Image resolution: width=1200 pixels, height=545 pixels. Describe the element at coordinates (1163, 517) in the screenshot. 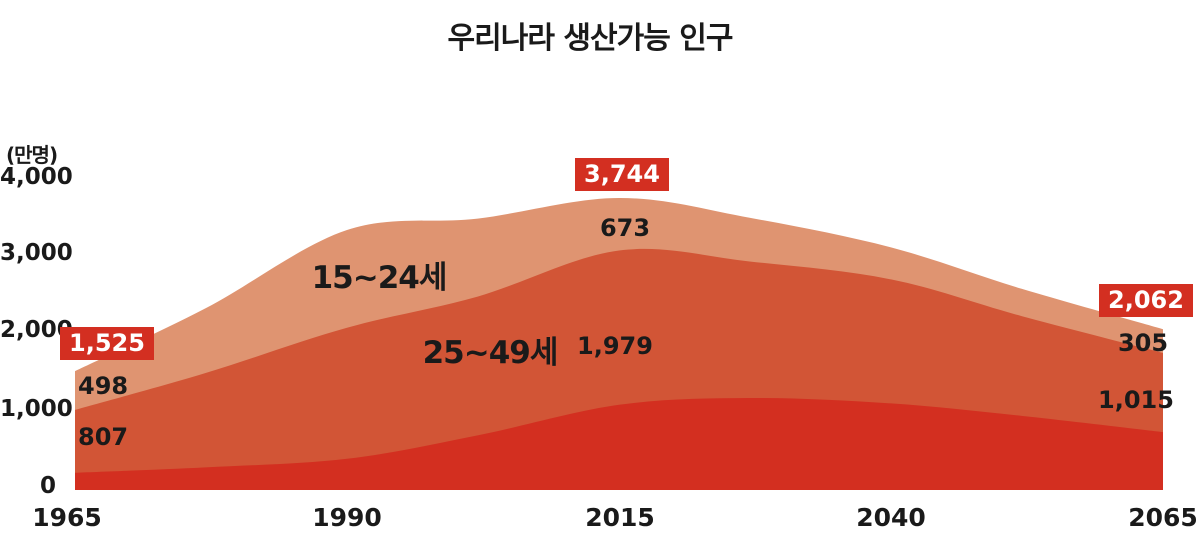

I see `x-tick-2065: 2065` at that location.